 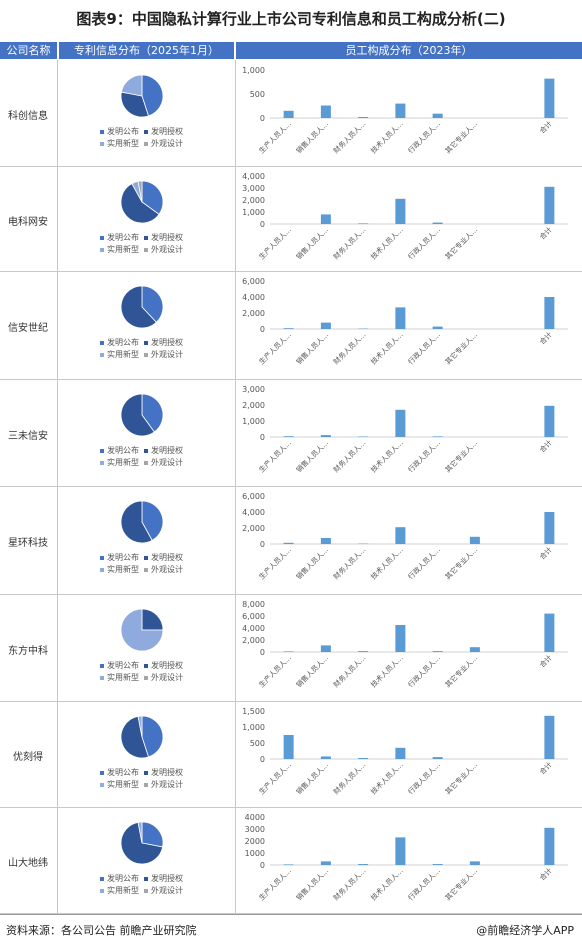 What do you see at coordinates (123, 772) in the screenshot?
I see `legend-label: 发明公布` at bounding box center [123, 772].